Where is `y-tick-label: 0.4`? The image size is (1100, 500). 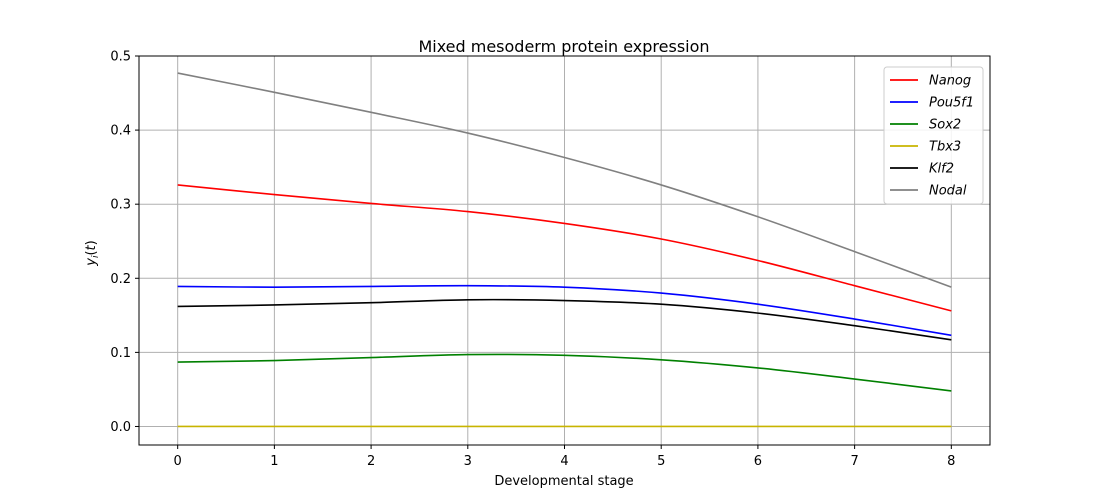 y-tick-label: 0.4 is located at coordinates (120, 131).